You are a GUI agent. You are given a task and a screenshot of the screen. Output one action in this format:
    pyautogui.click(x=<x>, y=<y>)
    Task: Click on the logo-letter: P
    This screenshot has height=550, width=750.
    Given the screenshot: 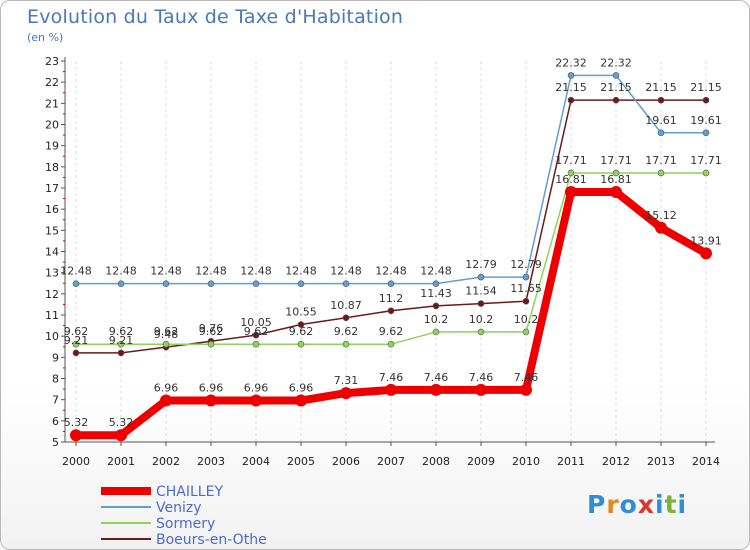 What is the action you would take?
    pyautogui.click(x=597, y=504)
    